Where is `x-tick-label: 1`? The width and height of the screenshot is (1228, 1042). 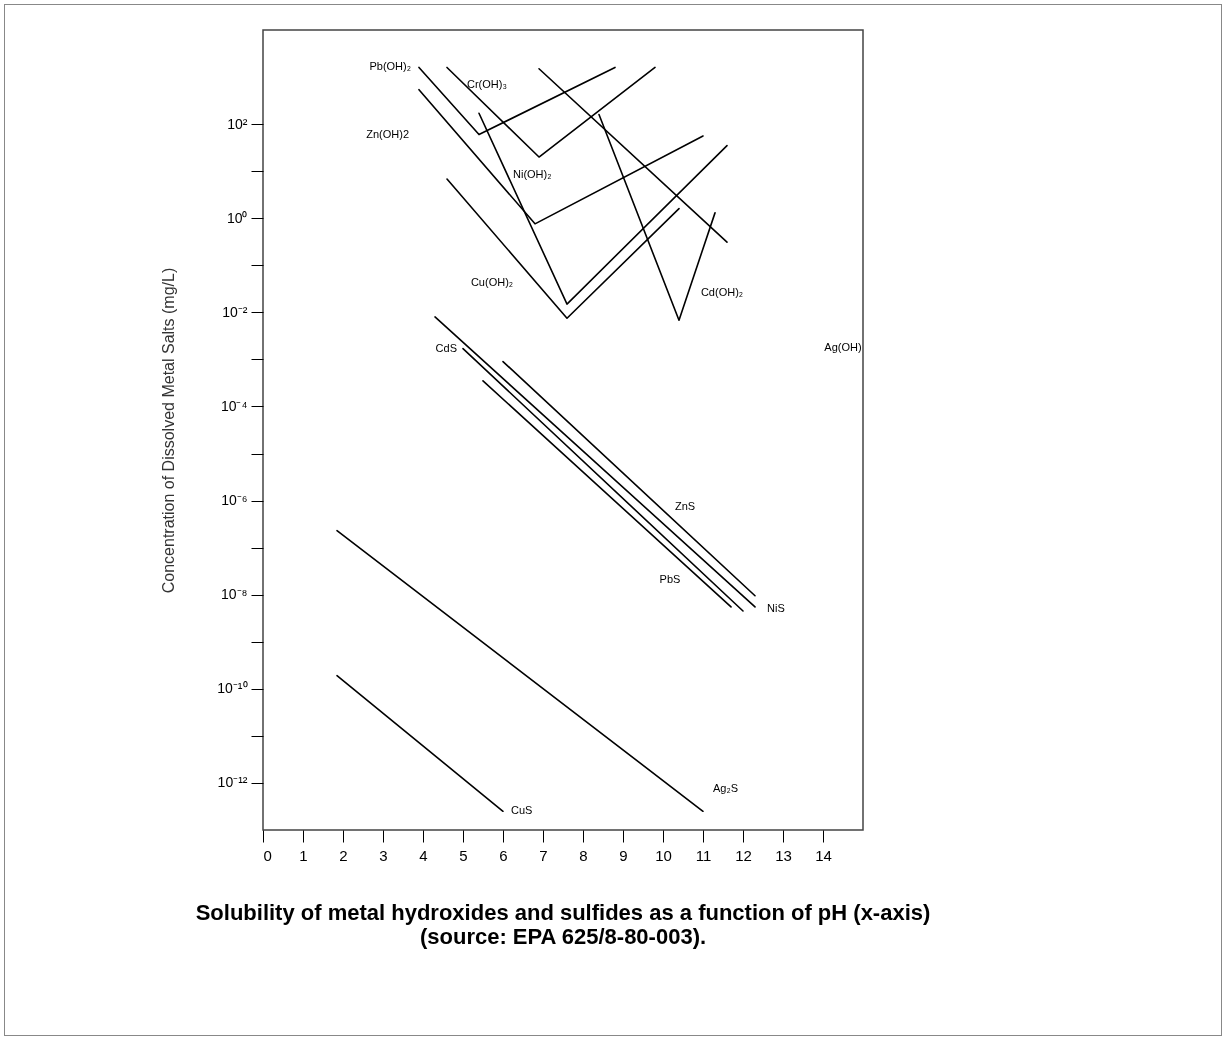 x-tick-label: 1 is located at coordinates (303, 855).